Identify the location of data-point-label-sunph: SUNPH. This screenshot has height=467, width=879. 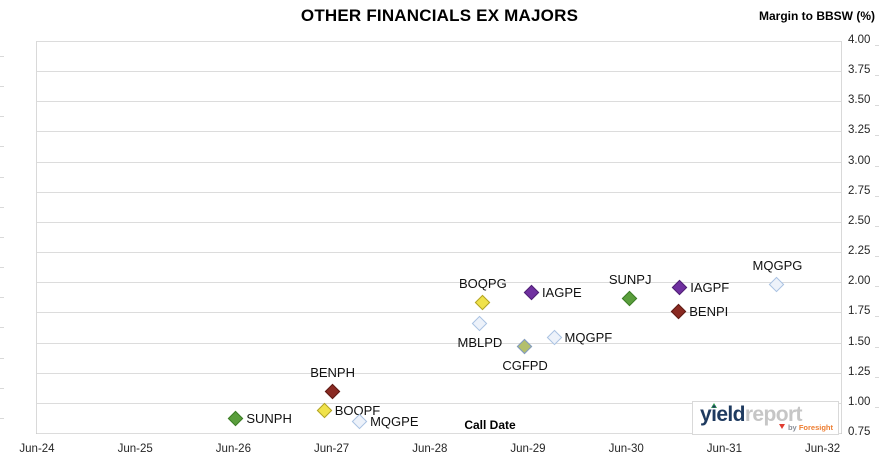
(269, 418).